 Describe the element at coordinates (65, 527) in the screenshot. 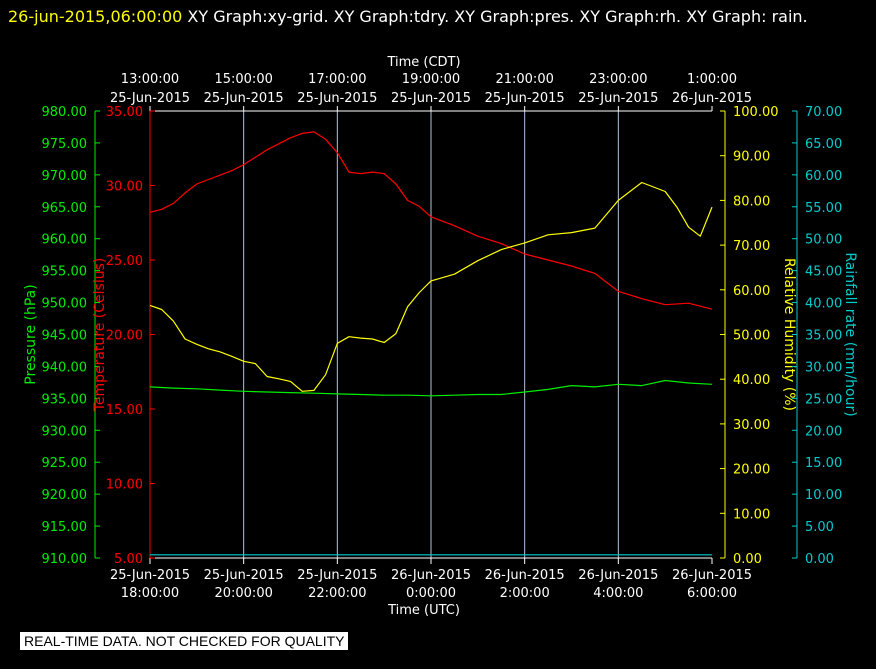

I see `pressure-tick-label: 915.00` at that location.